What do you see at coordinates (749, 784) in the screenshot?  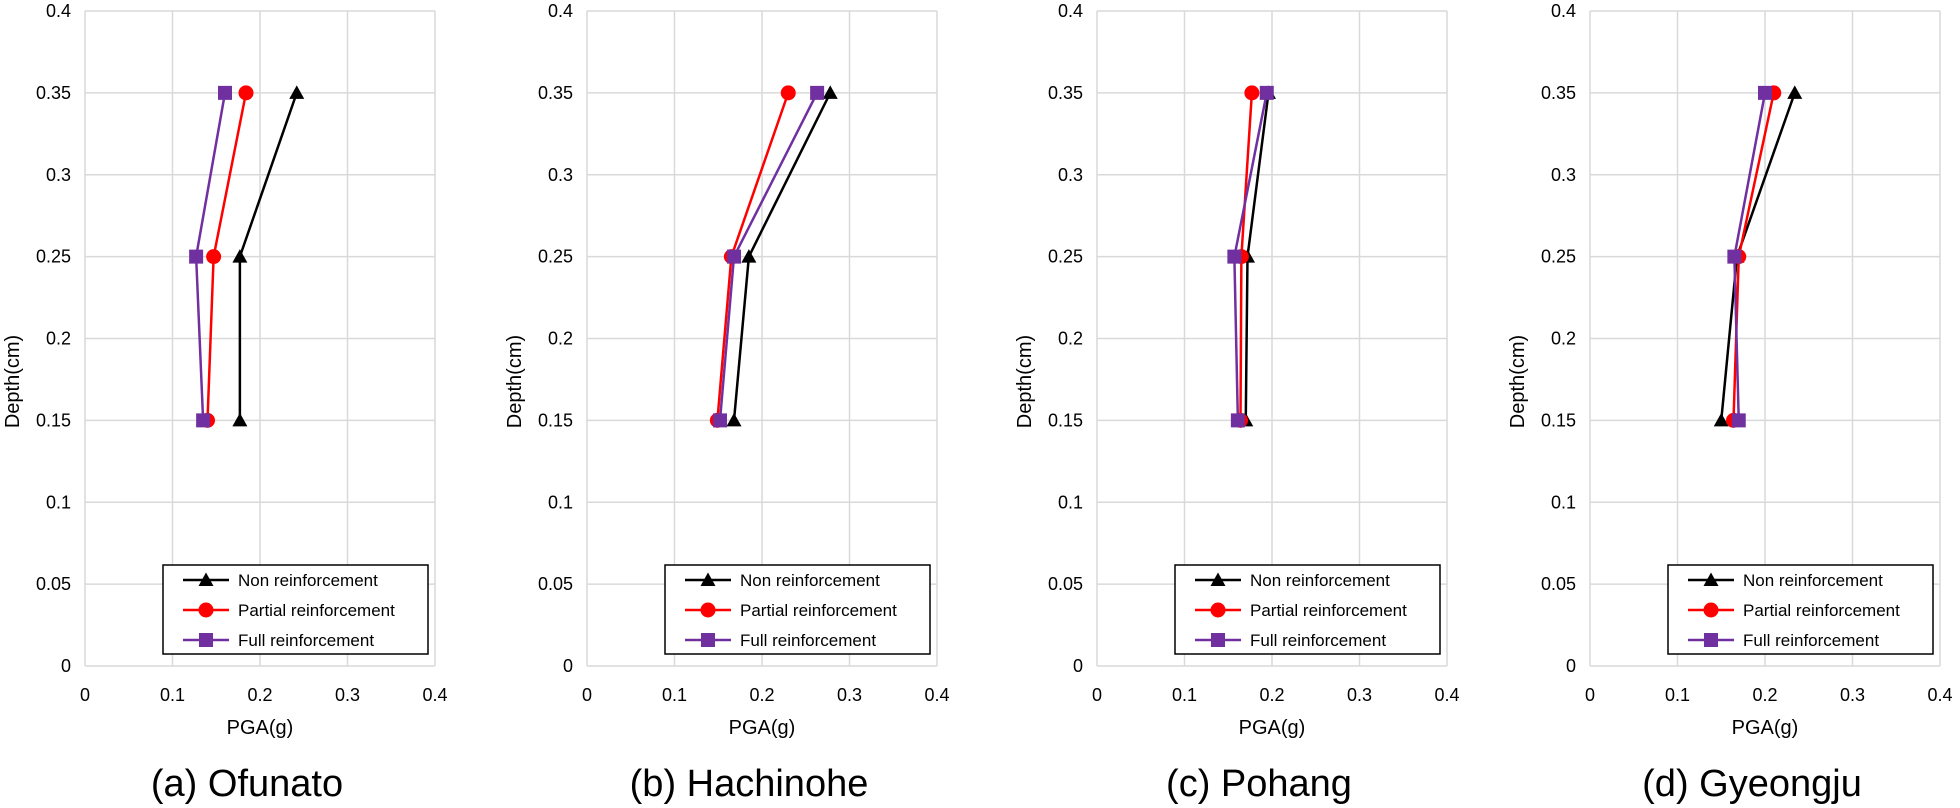 I see `panel-caption: (b) Hachinohe` at bounding box center [749, 784].